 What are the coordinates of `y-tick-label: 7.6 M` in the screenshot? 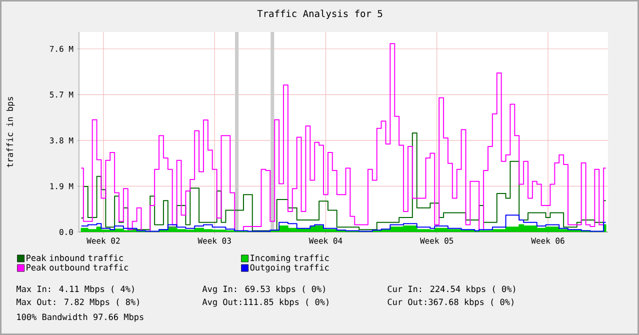 It's located at (62, 49).